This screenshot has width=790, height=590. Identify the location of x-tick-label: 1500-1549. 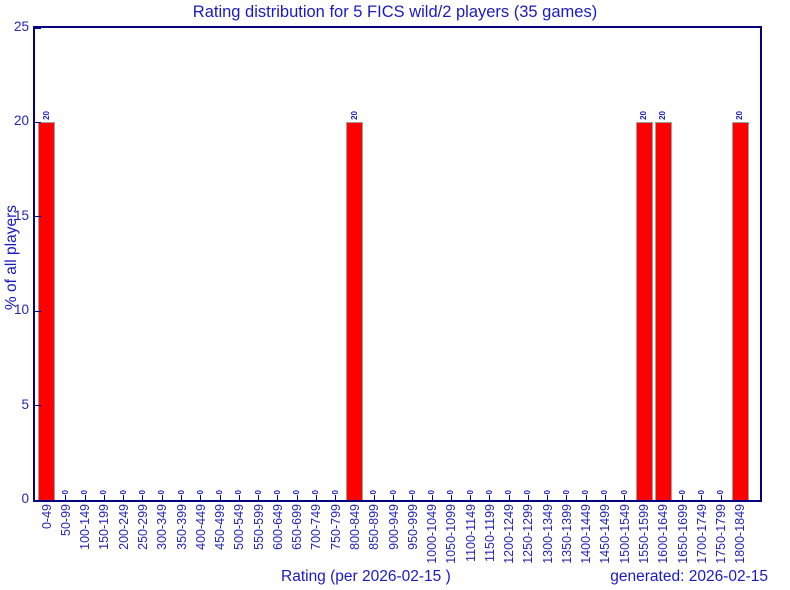
(624, 534).